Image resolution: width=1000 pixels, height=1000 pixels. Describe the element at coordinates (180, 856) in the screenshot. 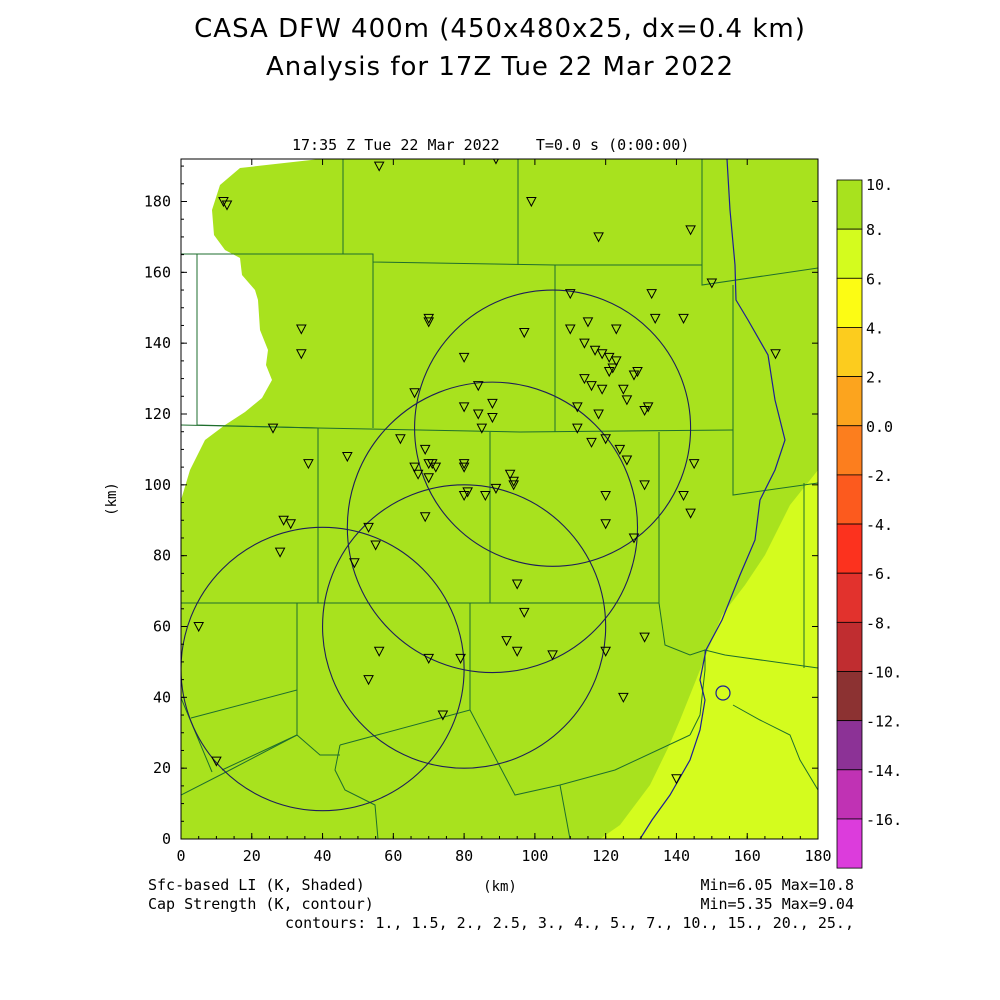

I see `x-tick-label: 0` at that location.